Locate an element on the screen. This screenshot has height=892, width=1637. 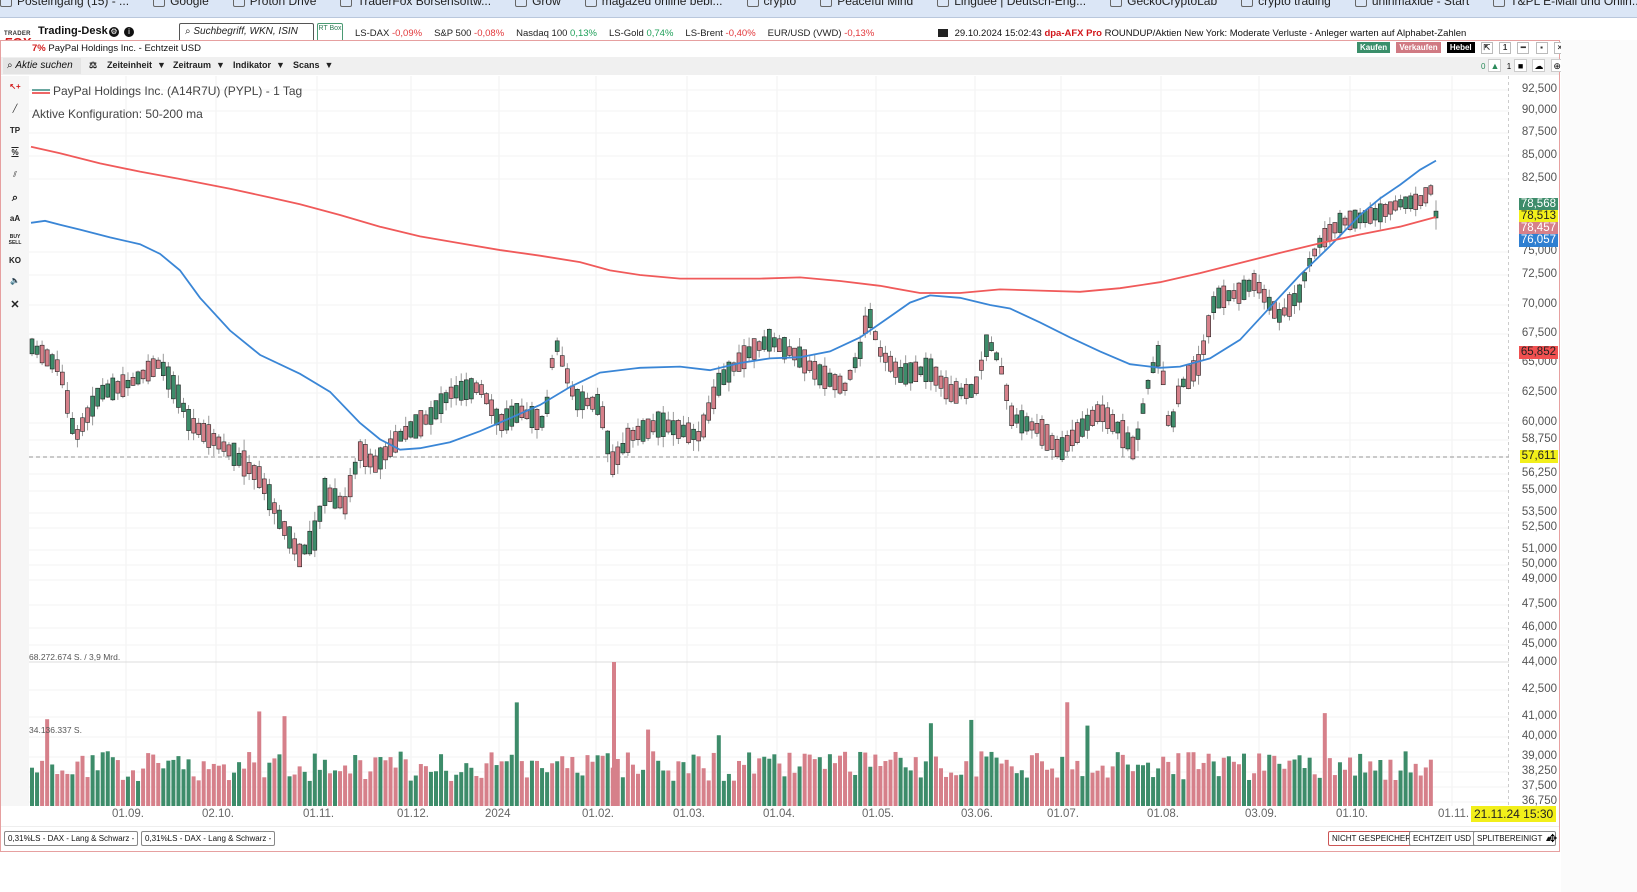
y-tick-label: 82,500 is located at coordinates (1539, 178).